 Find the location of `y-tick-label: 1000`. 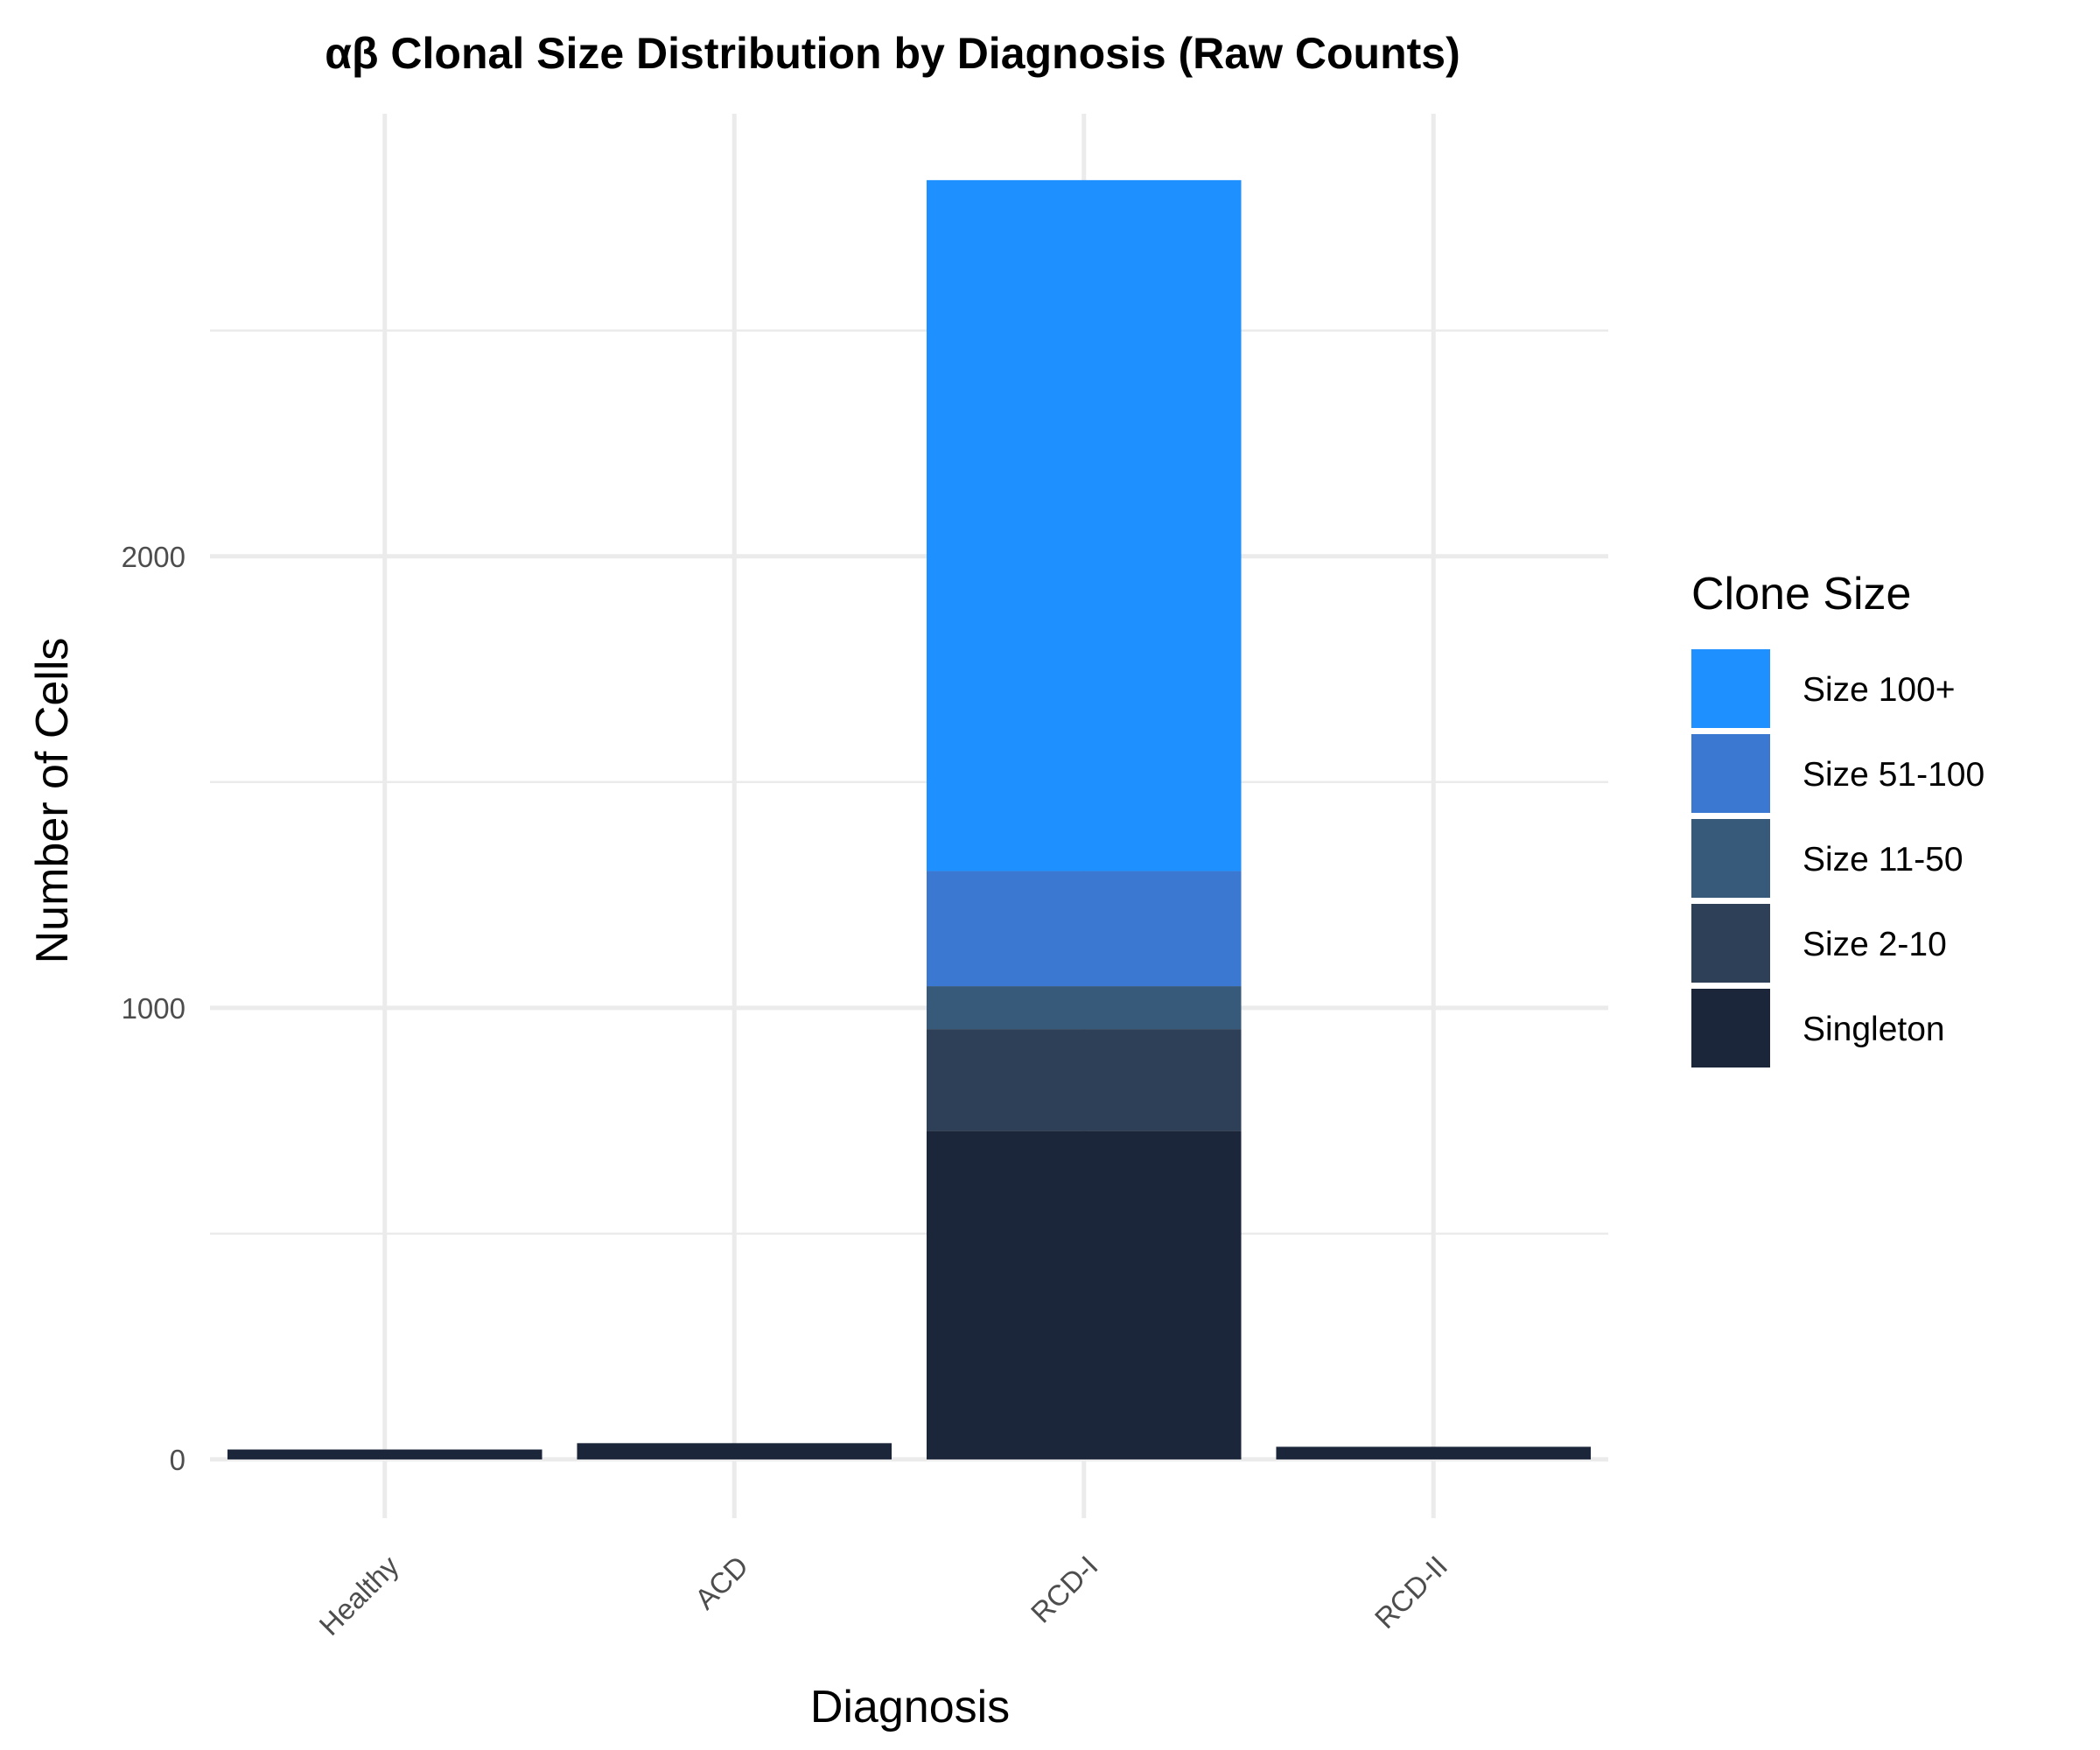

y-tick-label: 1000 is located at coordinates (154, 1008).